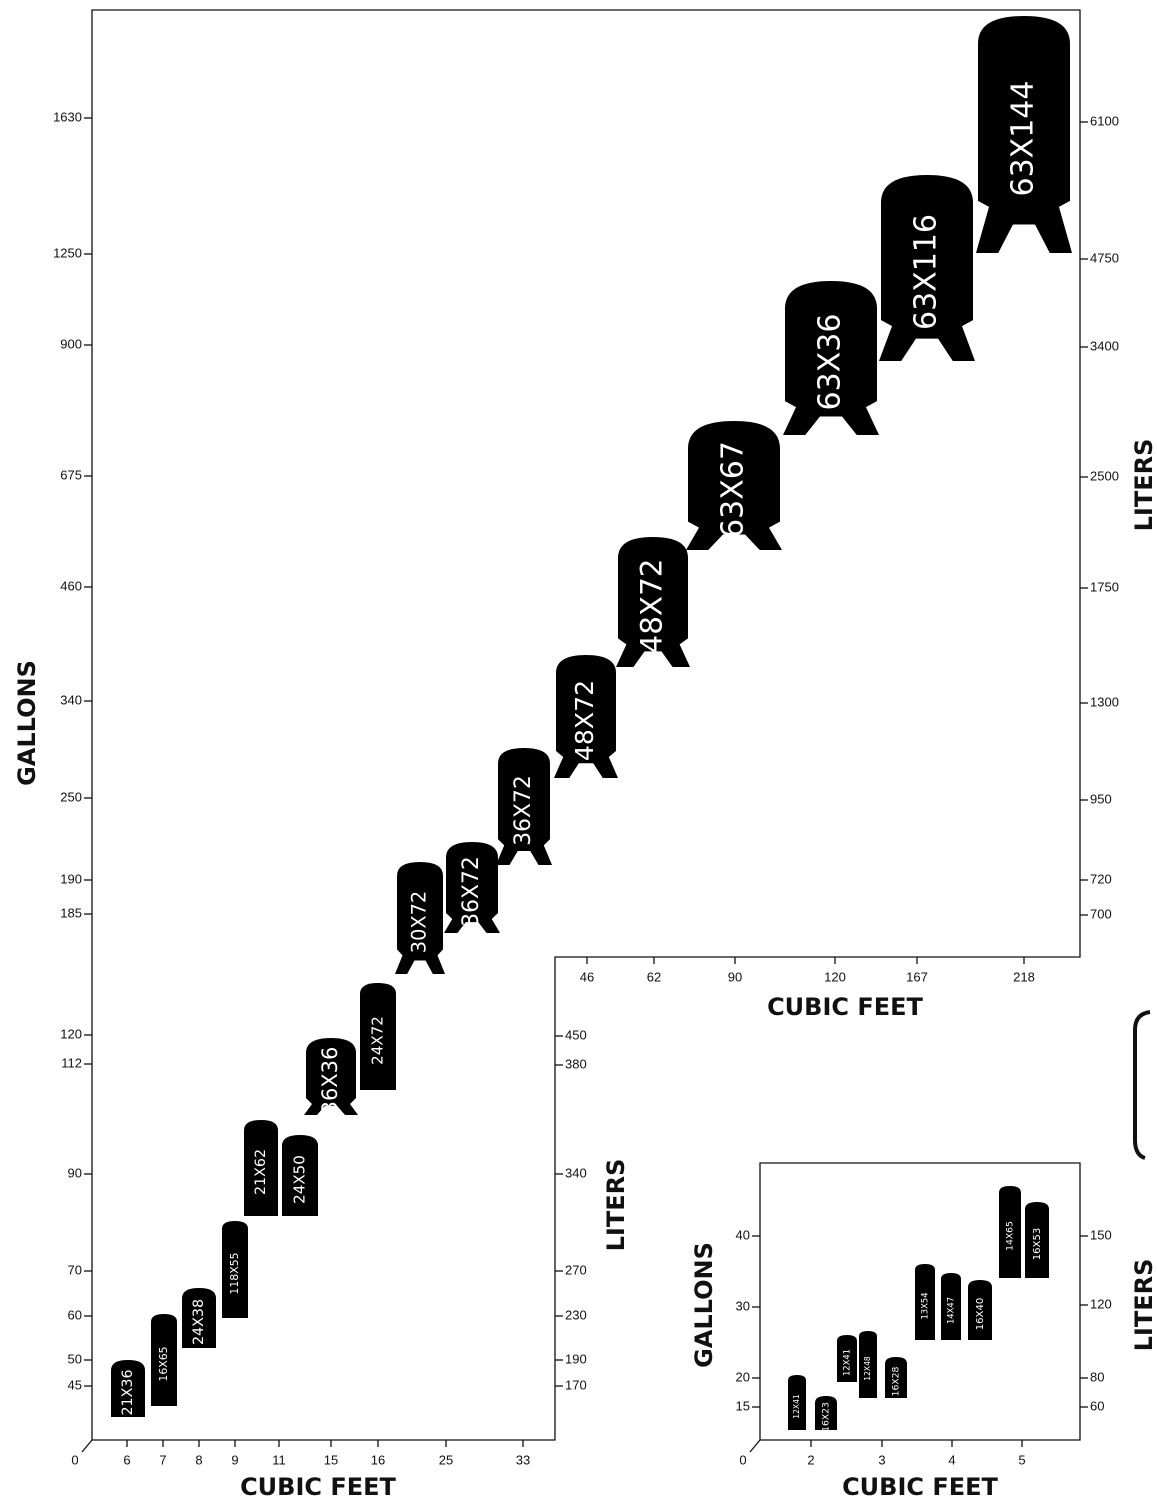 This screenshot has width=1157, height=1503. Describe the element at coordinates (896, 1381) in the screenshot. I see `tank-label: 16X28` at that location.